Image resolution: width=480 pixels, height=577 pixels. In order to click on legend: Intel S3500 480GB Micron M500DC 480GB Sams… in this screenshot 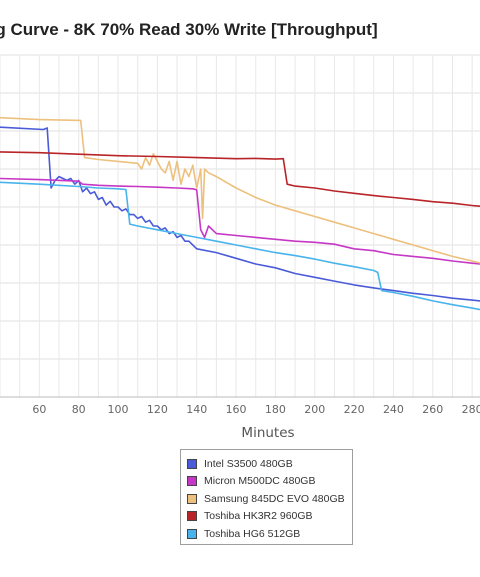, I will do `click(266, 497)`.